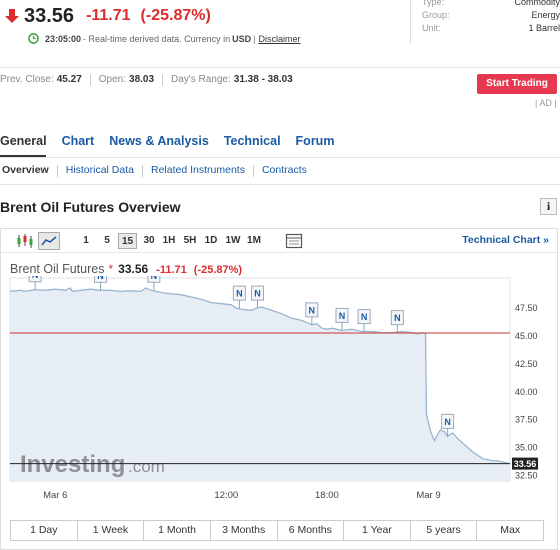 This screenshot has width=560, height=550. What do you see at coordinates (197, 170) in the screenshot?
I see `subtab-related-instruments: Related Instruments` at bounding box center [197, 170].